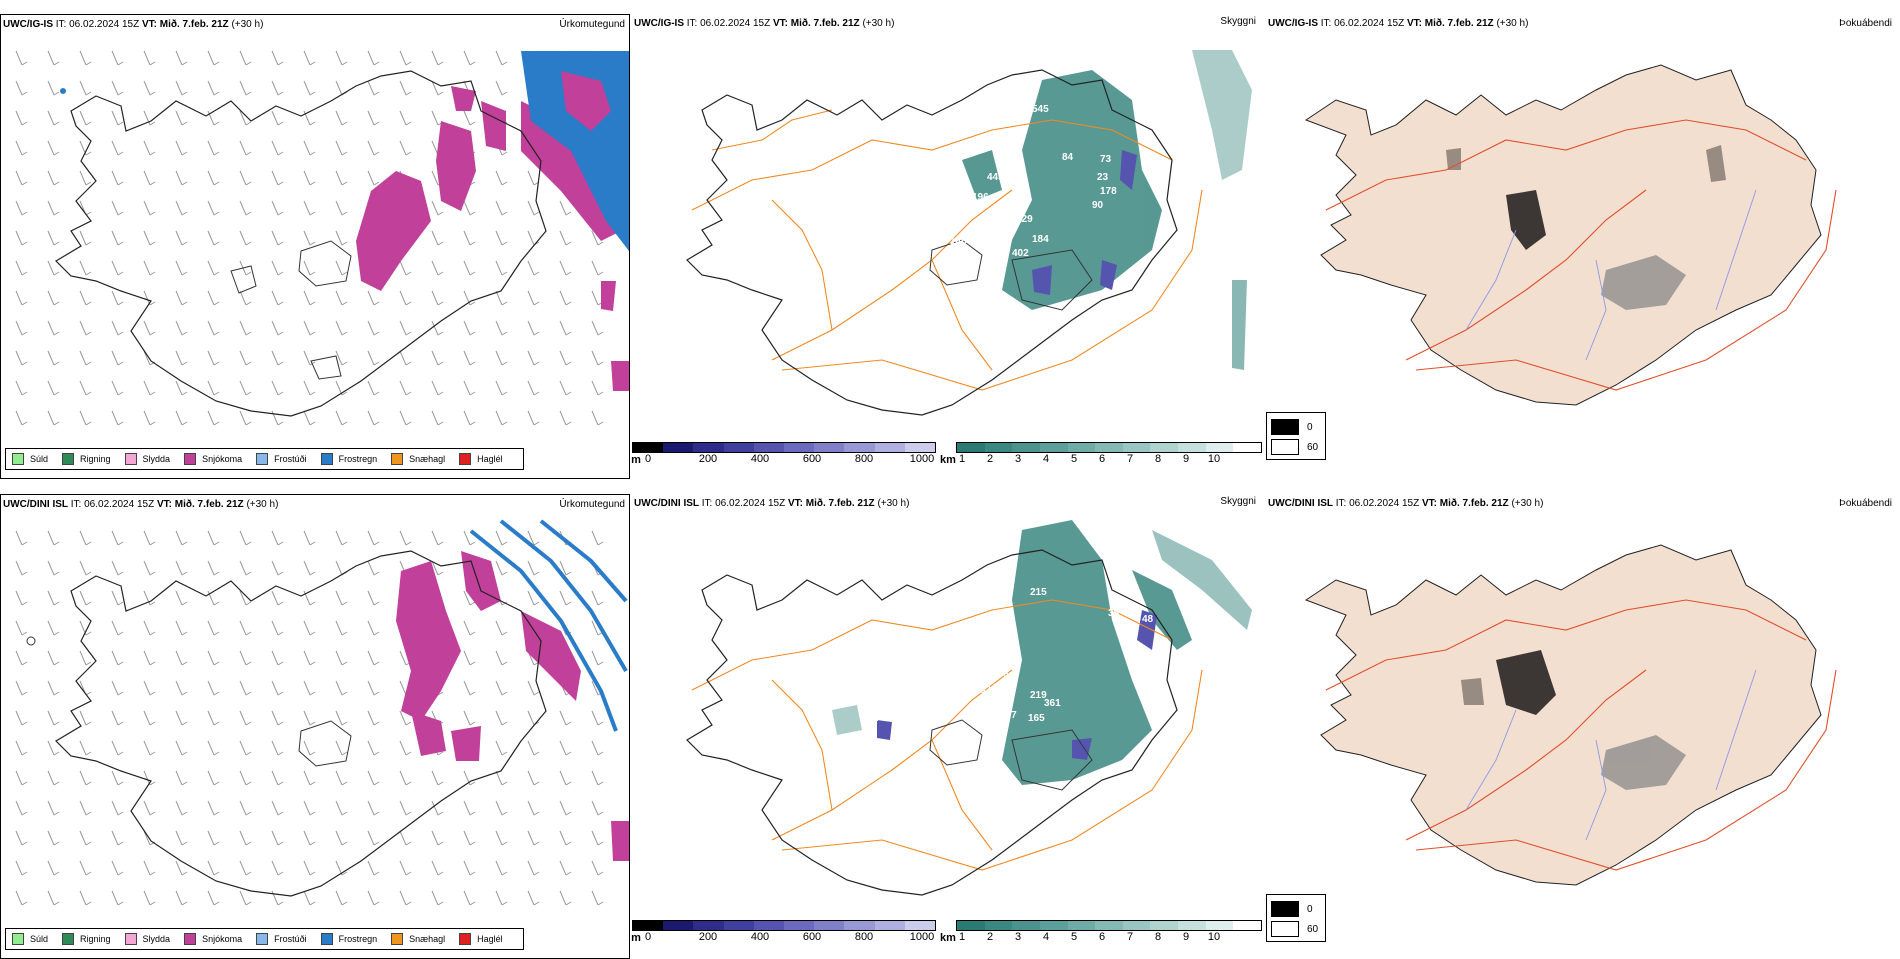 This screenshot has height=959, width=1900. Describe the element at coordinates (30, 939) in the screenshot. I see `legend-item-0: Súld` at that location.